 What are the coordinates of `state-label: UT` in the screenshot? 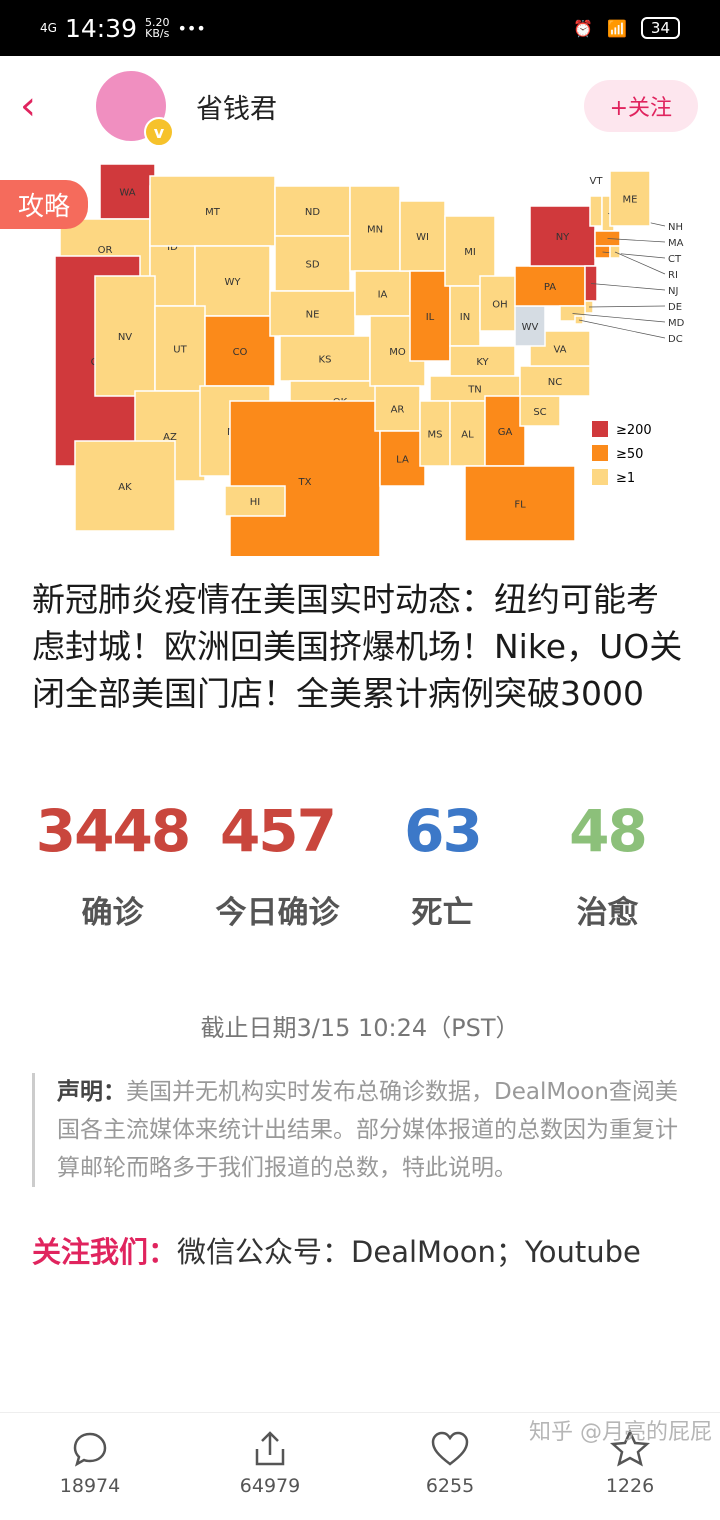 It's located at (180, 350).